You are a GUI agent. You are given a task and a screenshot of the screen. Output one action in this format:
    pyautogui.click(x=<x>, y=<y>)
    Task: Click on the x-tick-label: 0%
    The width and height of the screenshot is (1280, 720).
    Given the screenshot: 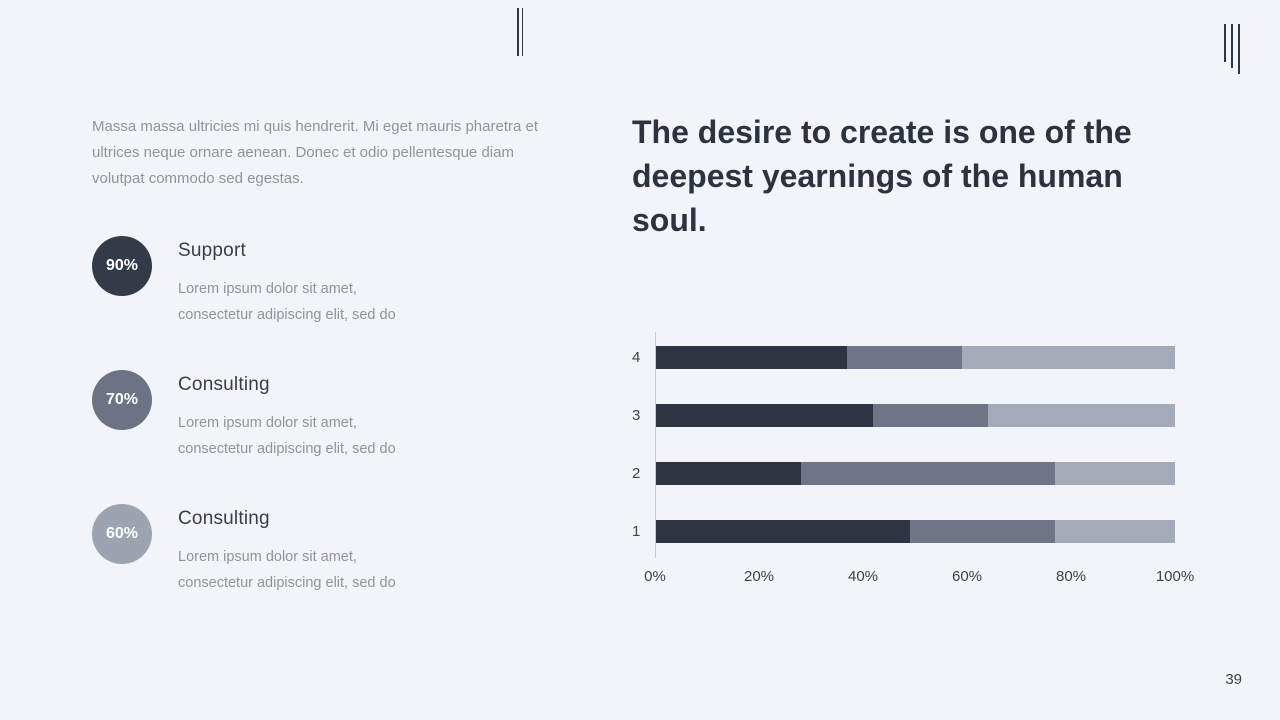 What is the action you would take?
    pyautogui.click(x=655, y=576)
    